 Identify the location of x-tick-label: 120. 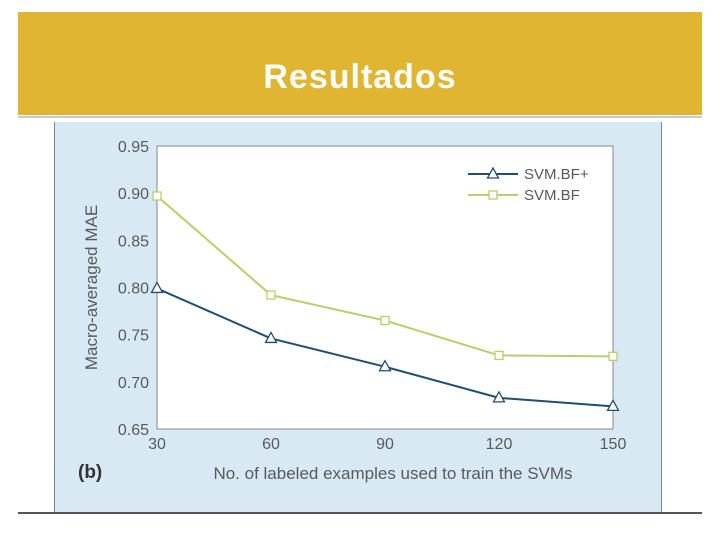
(499, 444).